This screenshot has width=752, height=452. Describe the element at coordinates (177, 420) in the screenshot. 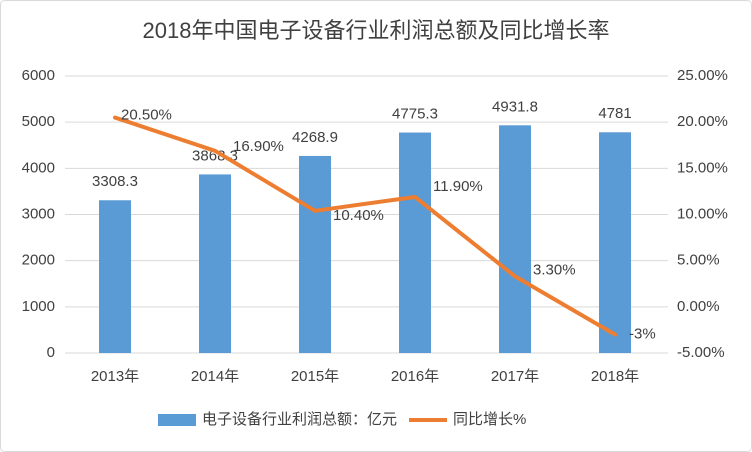

I see `legend-swatch` at that location.